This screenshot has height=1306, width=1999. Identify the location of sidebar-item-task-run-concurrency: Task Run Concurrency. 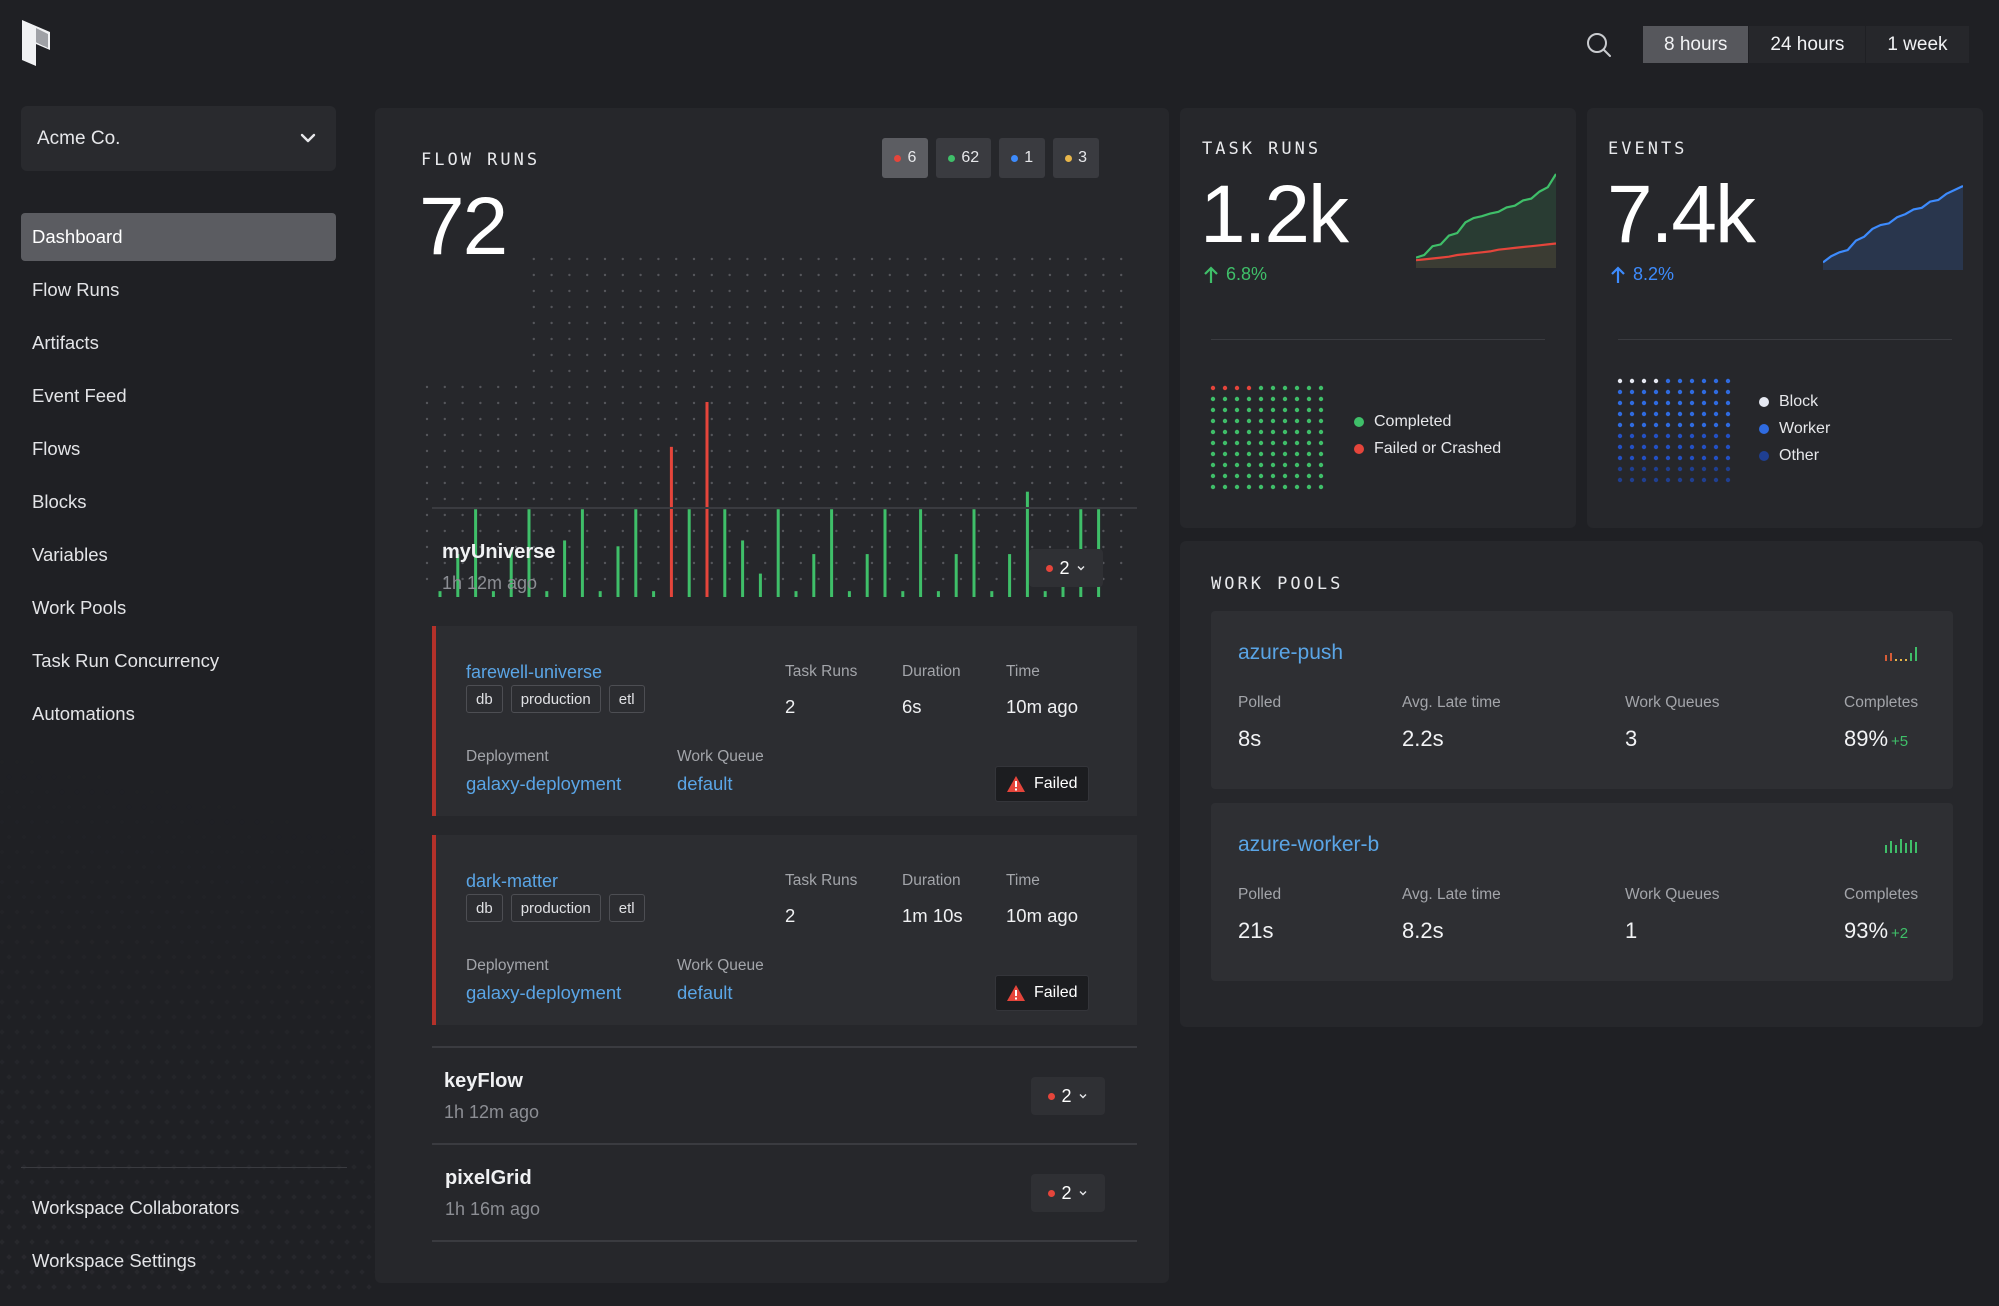
(126, 660).